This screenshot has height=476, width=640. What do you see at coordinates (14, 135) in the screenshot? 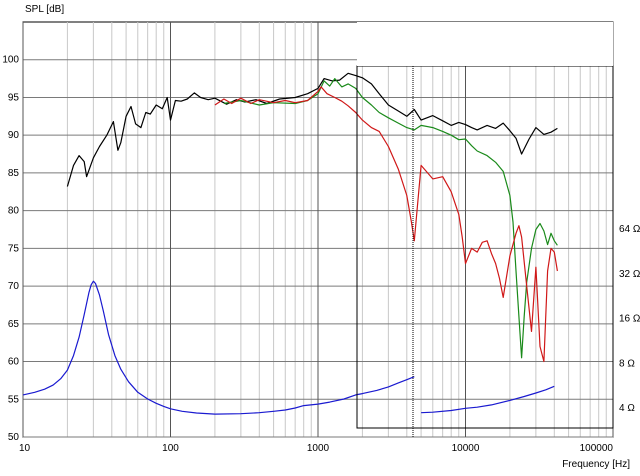
I see `y-tick-label: 90` at bounding box center [14, 135].